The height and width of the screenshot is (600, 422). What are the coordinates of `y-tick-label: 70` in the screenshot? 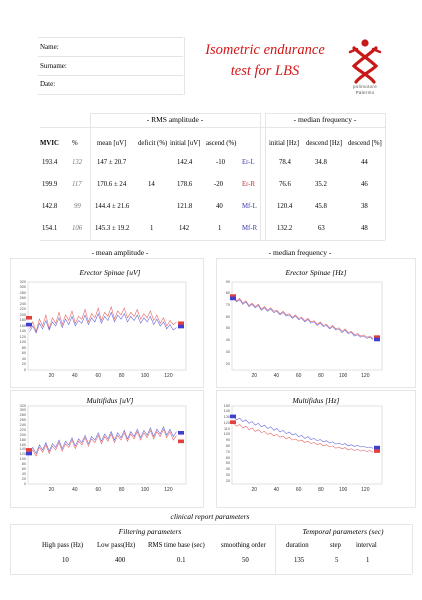 It's located at (227, 304).